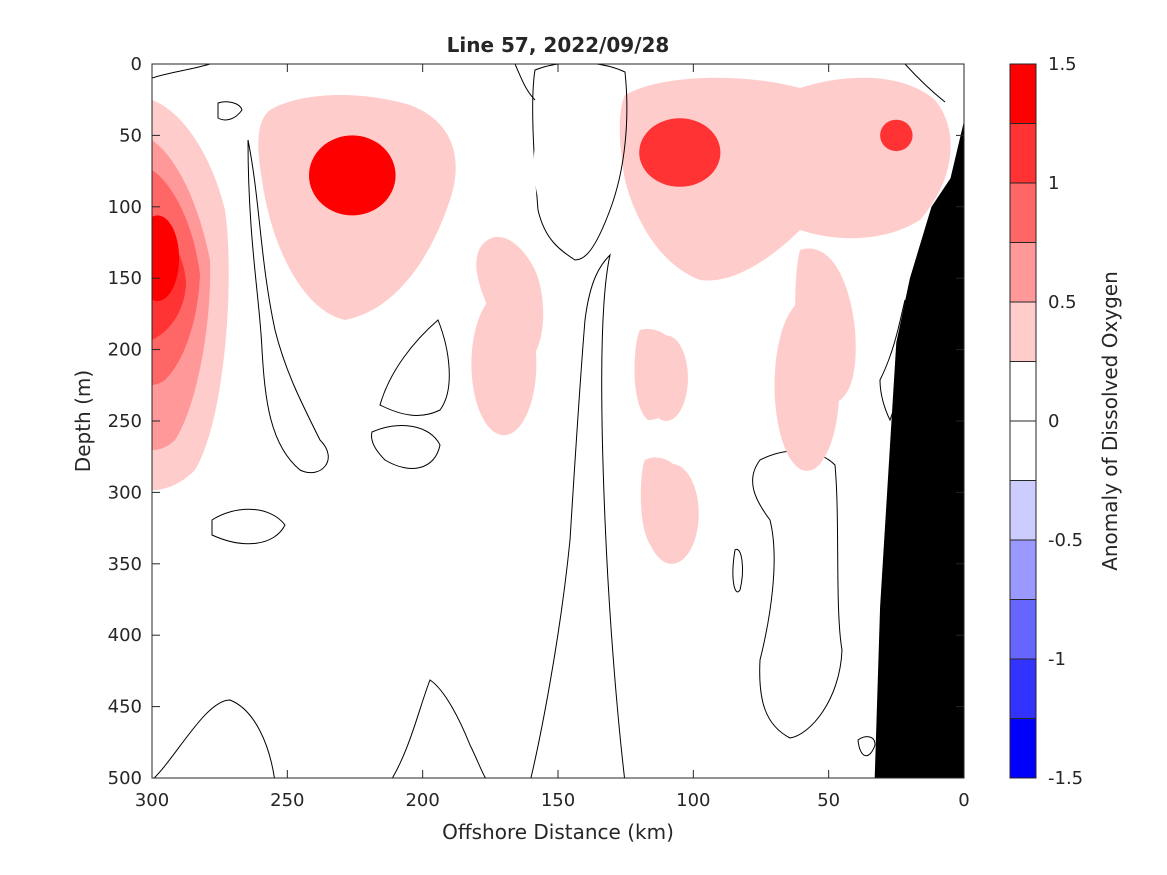 The image size is (1167, 875). Describe the element at coordinates (1057, 659) in the screenshot. I see `colorbar-tick-label: -1` at that location.